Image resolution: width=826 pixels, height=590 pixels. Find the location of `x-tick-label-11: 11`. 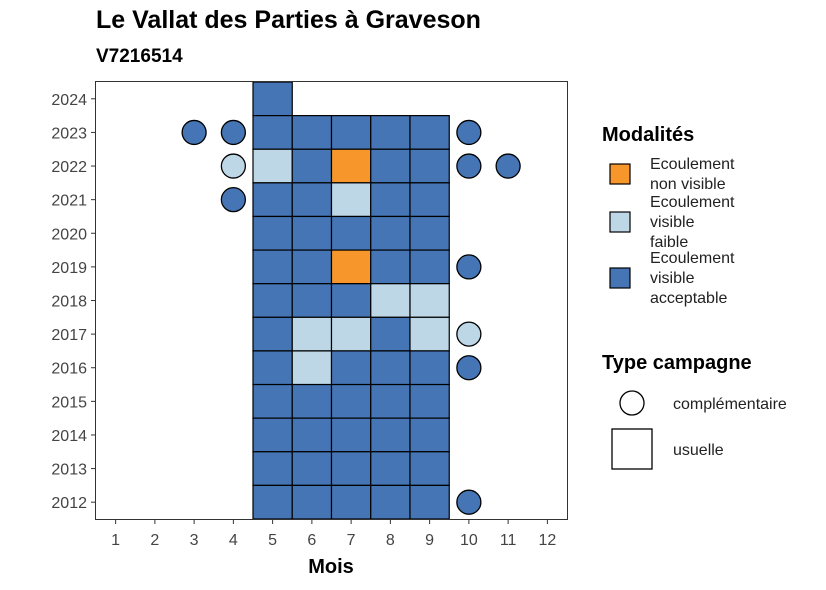

x-tick-label-11: 11 is located at coordinates (508, 540).